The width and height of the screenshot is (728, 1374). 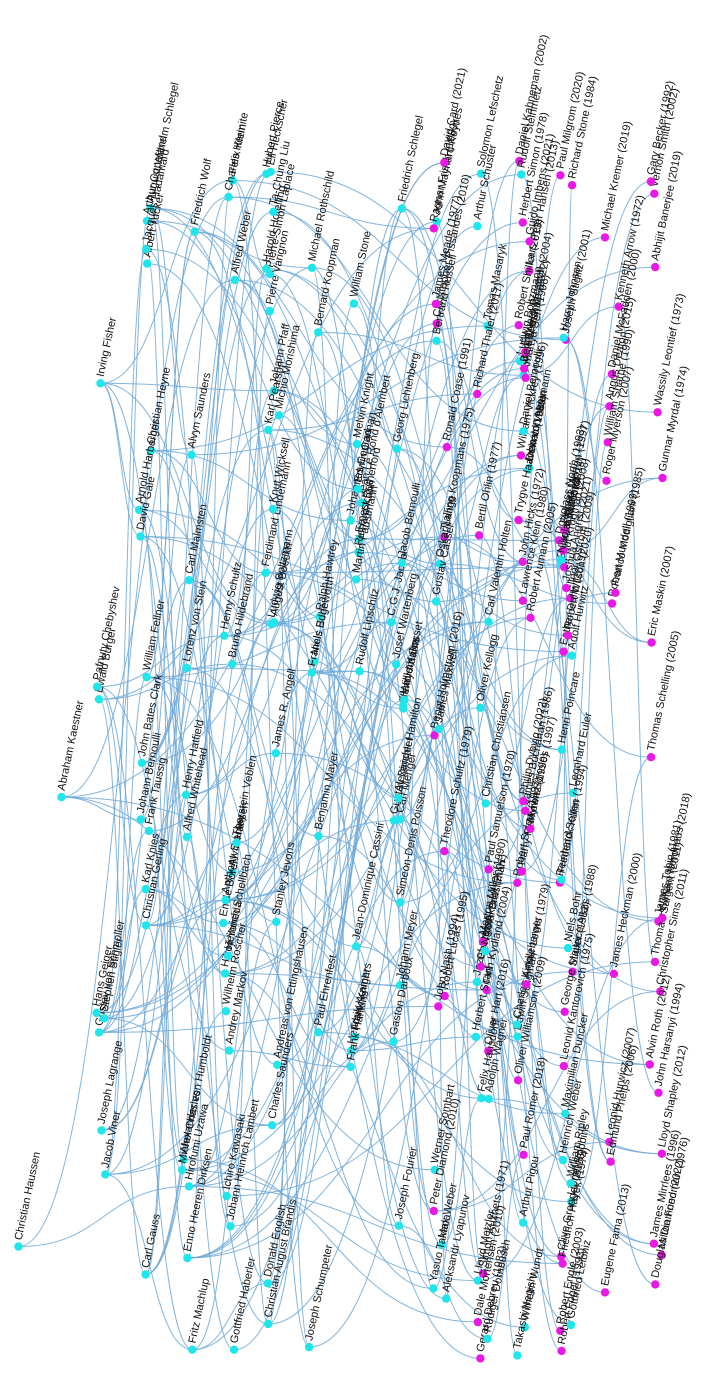 What do you see at coordinates (626, 915) in the screenshot?
I see `laureate-node: James Heckman (2000)` at bounding box center [626, 915].